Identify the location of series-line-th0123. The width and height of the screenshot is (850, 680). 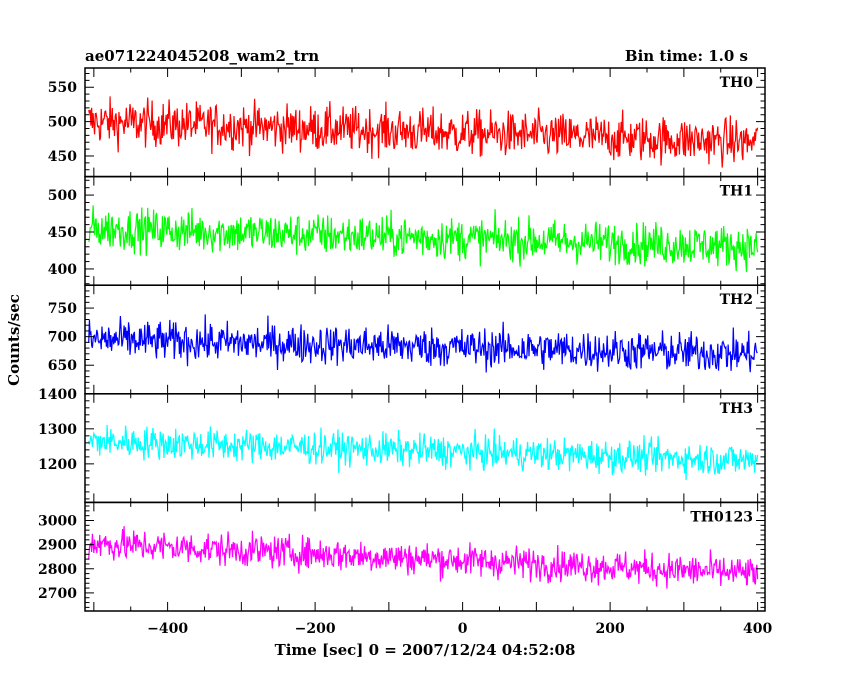
(423, 557).